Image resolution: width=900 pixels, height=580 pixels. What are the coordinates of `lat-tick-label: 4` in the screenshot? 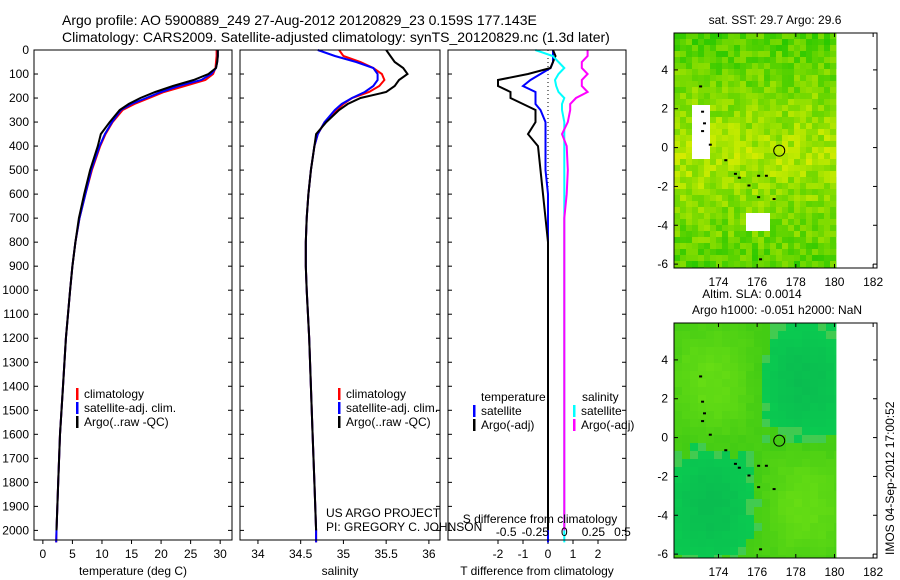 It's located at (664, 360).